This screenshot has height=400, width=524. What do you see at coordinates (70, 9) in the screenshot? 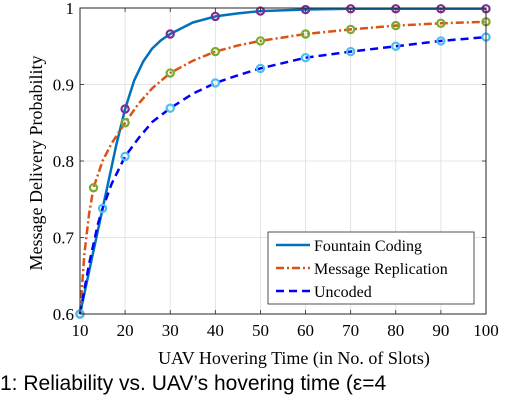
I see `y-tick-label: 1` at bounding box center [70, 9].